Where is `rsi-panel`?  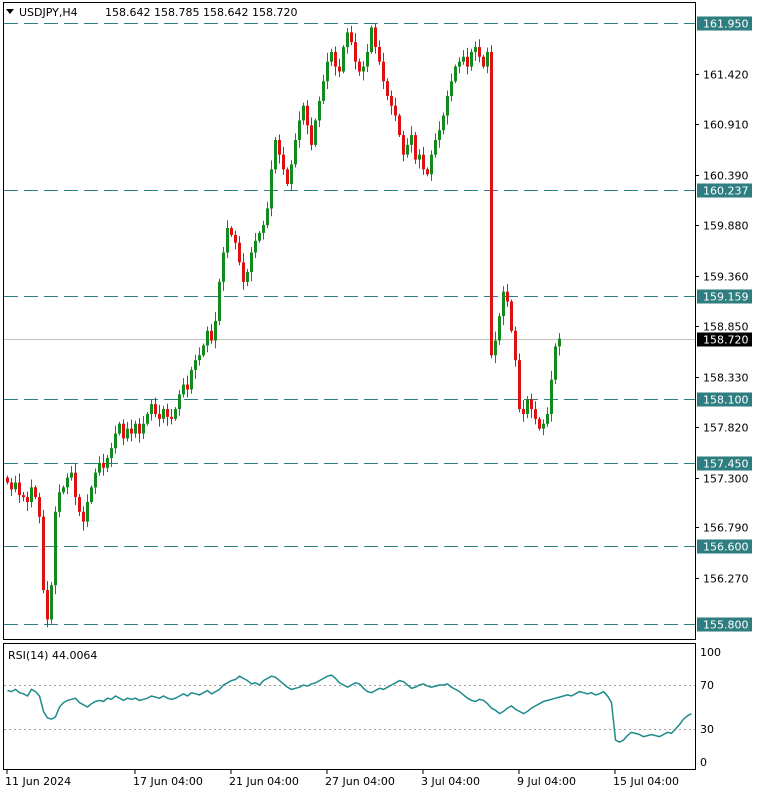
rsi-panel is located at coordinates (349, 706).